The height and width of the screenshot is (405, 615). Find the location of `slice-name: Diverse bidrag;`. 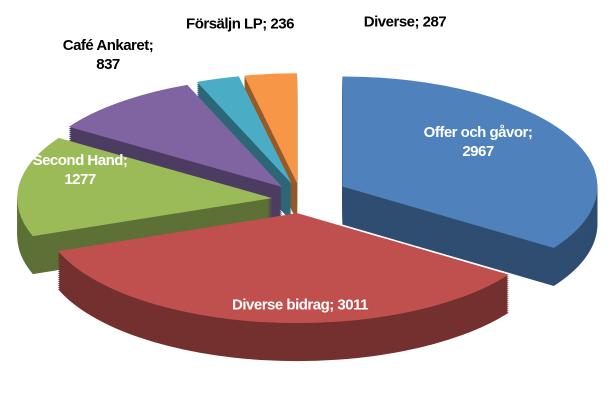

slice-name: Diverse bidrag; is located at coordinates (283, 305).